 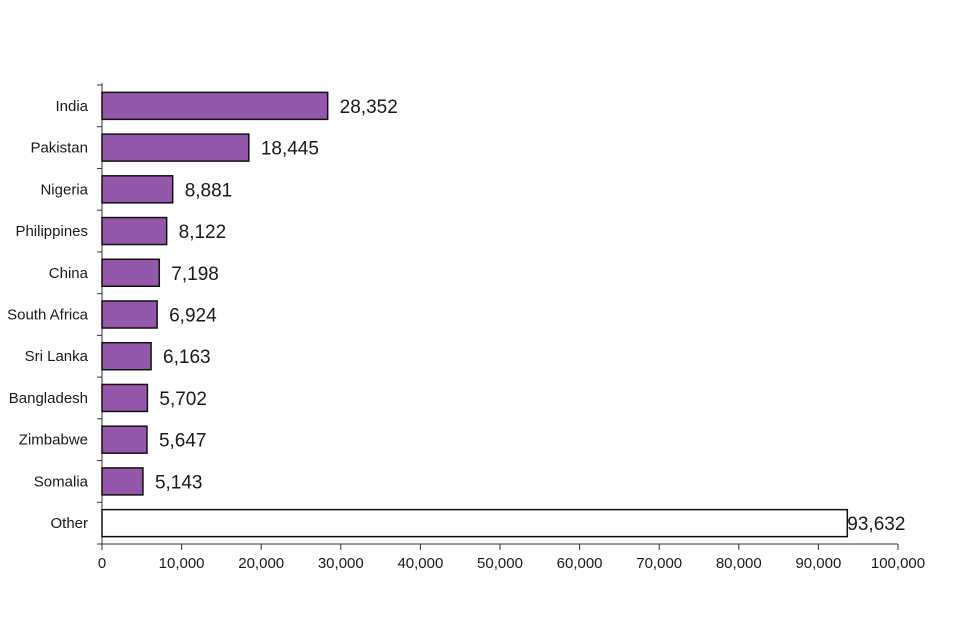 I want to click on data-label: 93,632, so click(x=876, y=524).